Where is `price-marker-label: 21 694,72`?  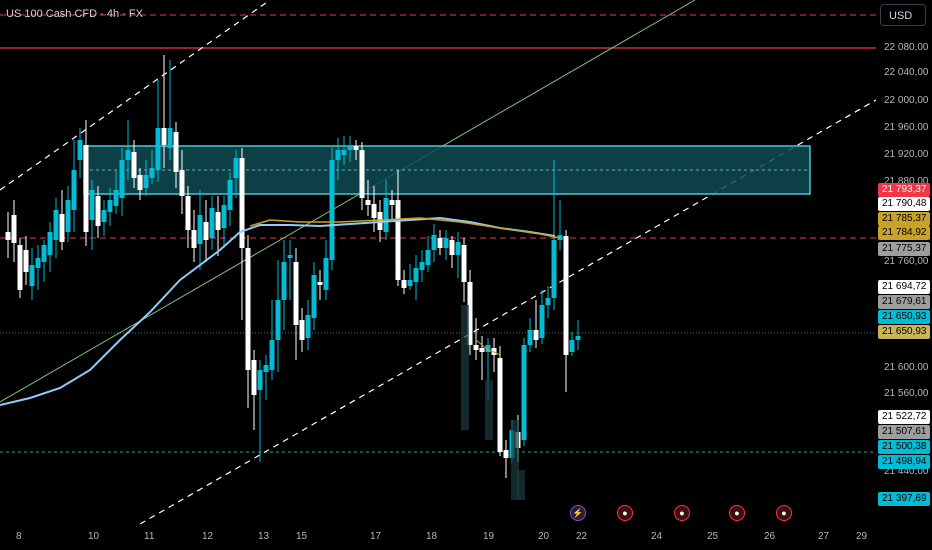
price-marker-label: 21 694,72 is located at coordinates (904, 287).